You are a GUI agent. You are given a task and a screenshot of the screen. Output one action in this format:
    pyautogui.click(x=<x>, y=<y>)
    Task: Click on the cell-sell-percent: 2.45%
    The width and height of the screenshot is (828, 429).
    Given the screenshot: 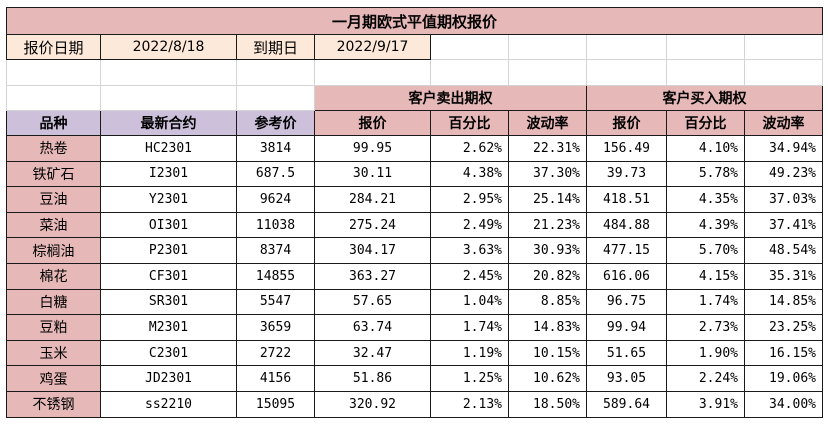 What is the action you would take?
    pyautogui.click(x=469, y=276)
    